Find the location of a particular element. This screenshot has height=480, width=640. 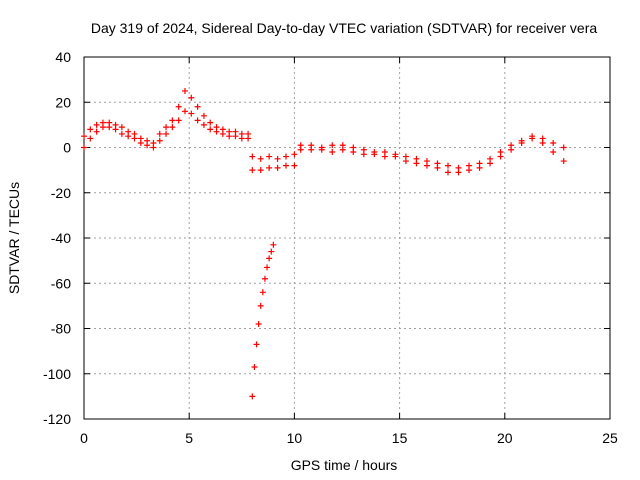

series-track-g is located at coordinates (432, 155).